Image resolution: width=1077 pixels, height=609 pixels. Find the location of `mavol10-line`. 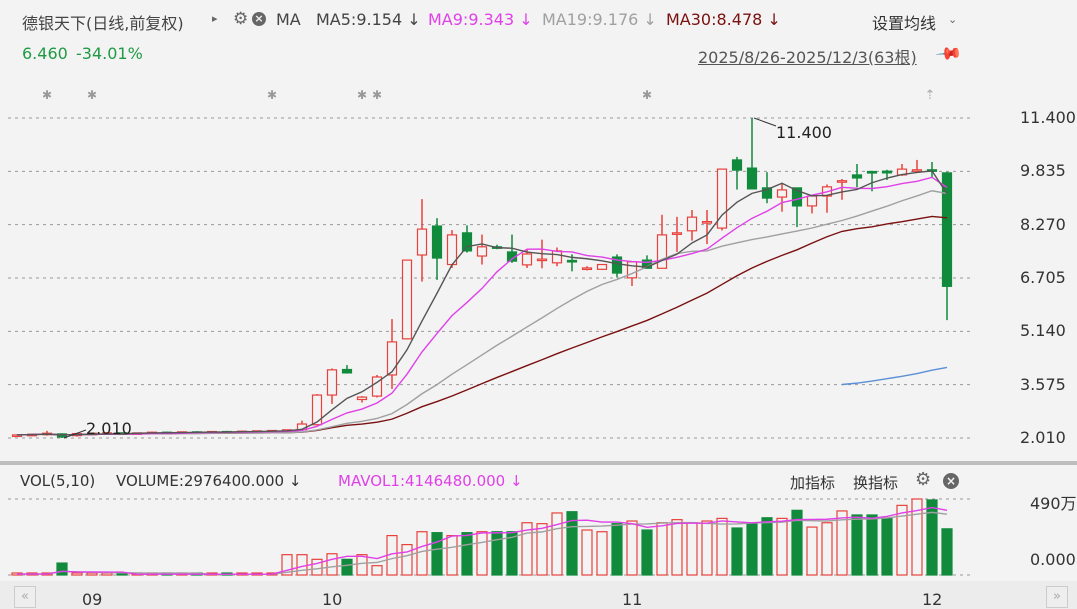

mavol10-line is located at coordinates (482, 543).